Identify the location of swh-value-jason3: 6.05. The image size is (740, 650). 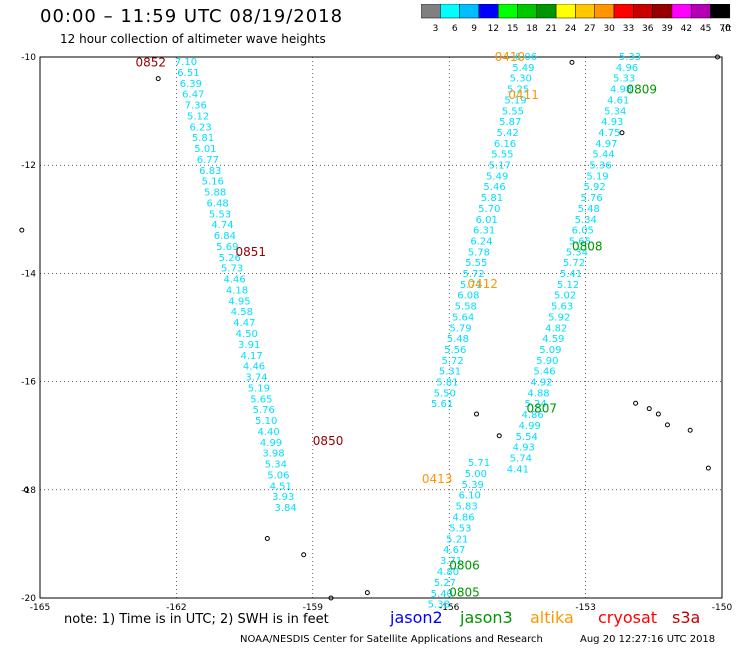
(583, 231).